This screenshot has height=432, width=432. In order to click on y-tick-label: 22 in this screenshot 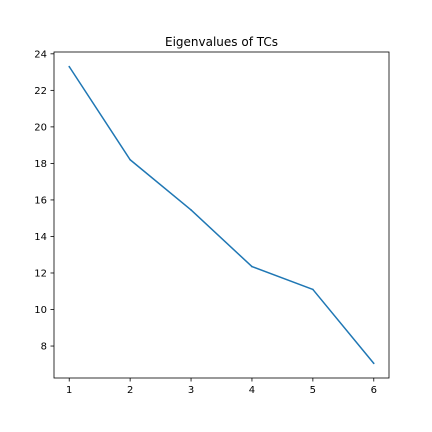, I will do `click(40, 91)`.